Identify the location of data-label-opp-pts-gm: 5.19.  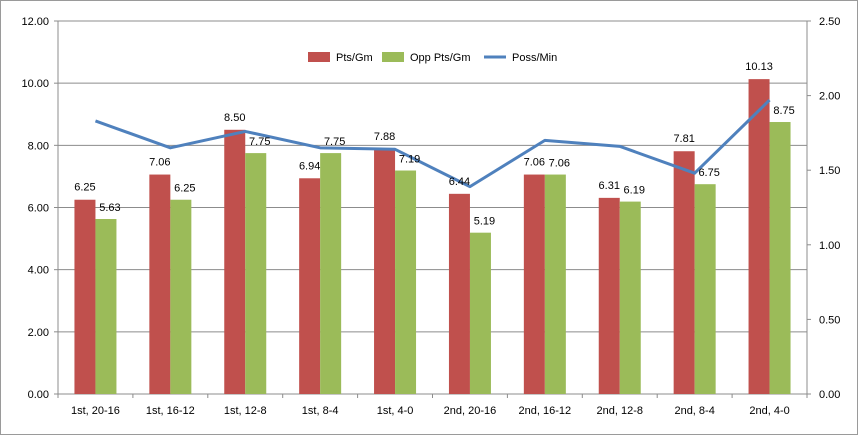
(484, 222).